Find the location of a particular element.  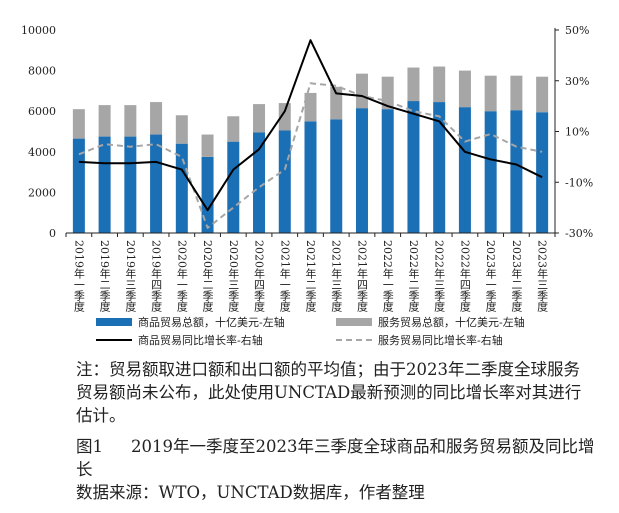

x-tick-label: 2023年二季度 is located at coordinates (516, 276).